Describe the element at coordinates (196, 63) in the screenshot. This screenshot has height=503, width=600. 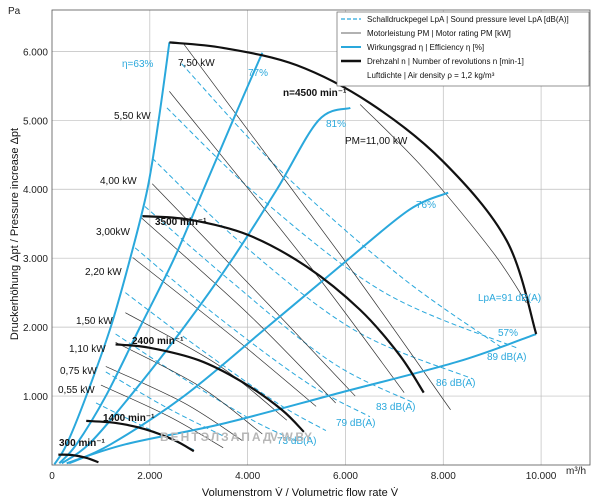
I see `label-power-7-50: 7,50 kW` at that location.